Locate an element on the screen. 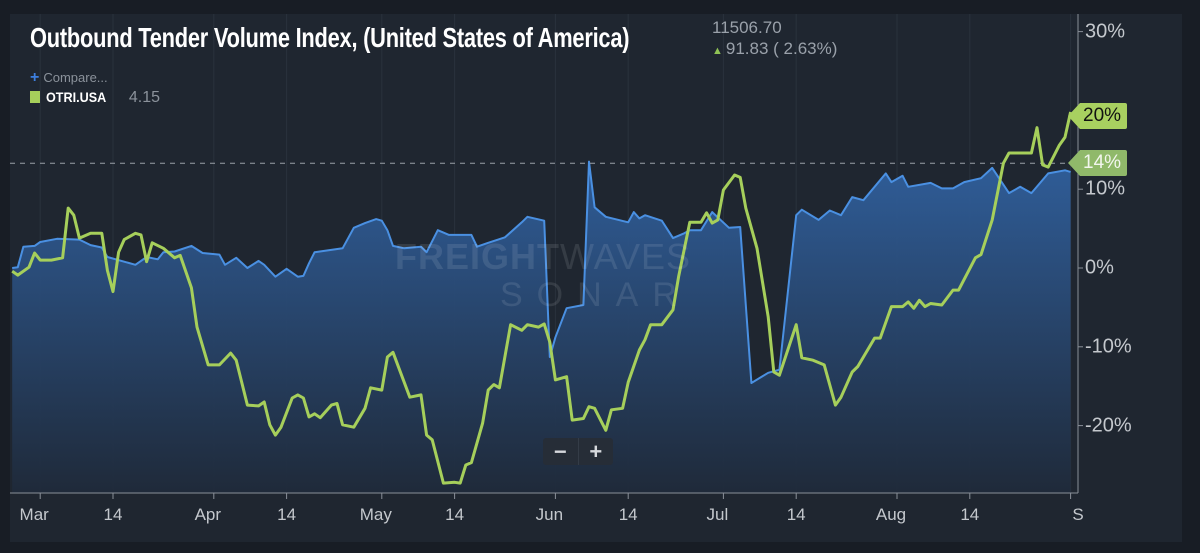 The image size is (1200, 553). x-tick-label: Apr is located at coordinates (208, 514).